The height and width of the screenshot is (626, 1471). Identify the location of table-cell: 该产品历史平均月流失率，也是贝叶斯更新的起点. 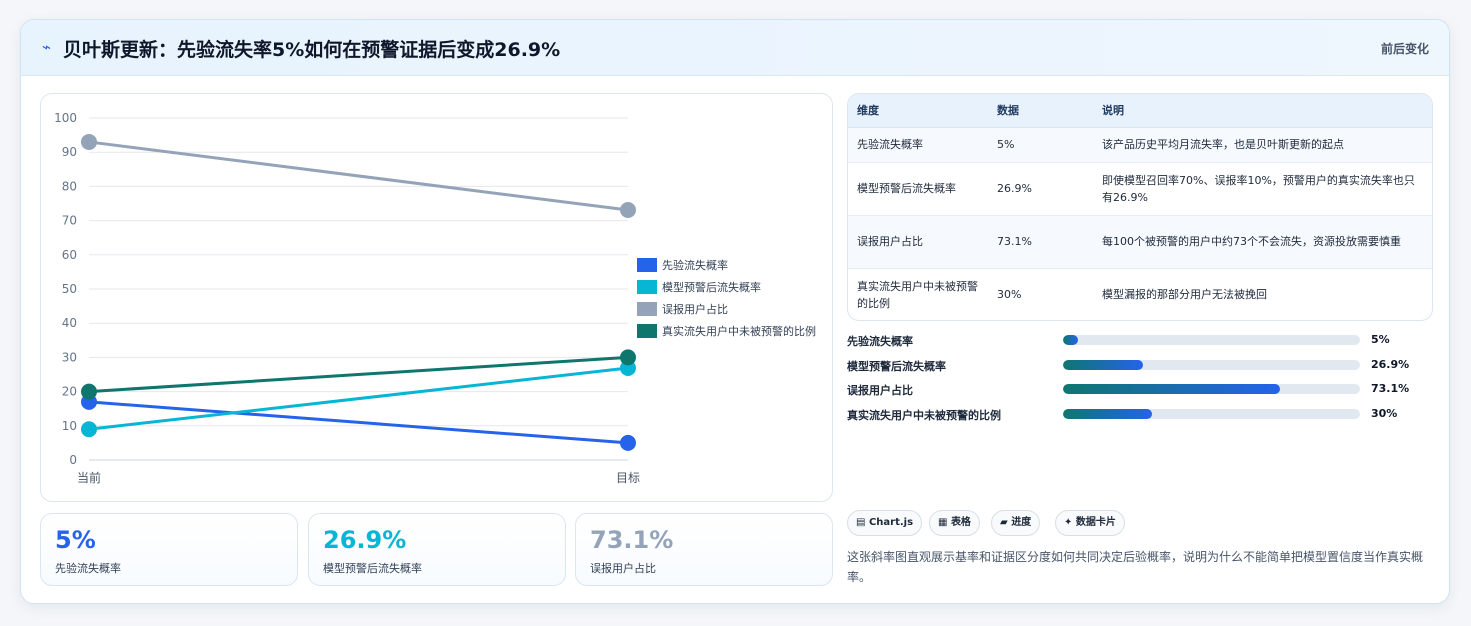
(1262, 145).